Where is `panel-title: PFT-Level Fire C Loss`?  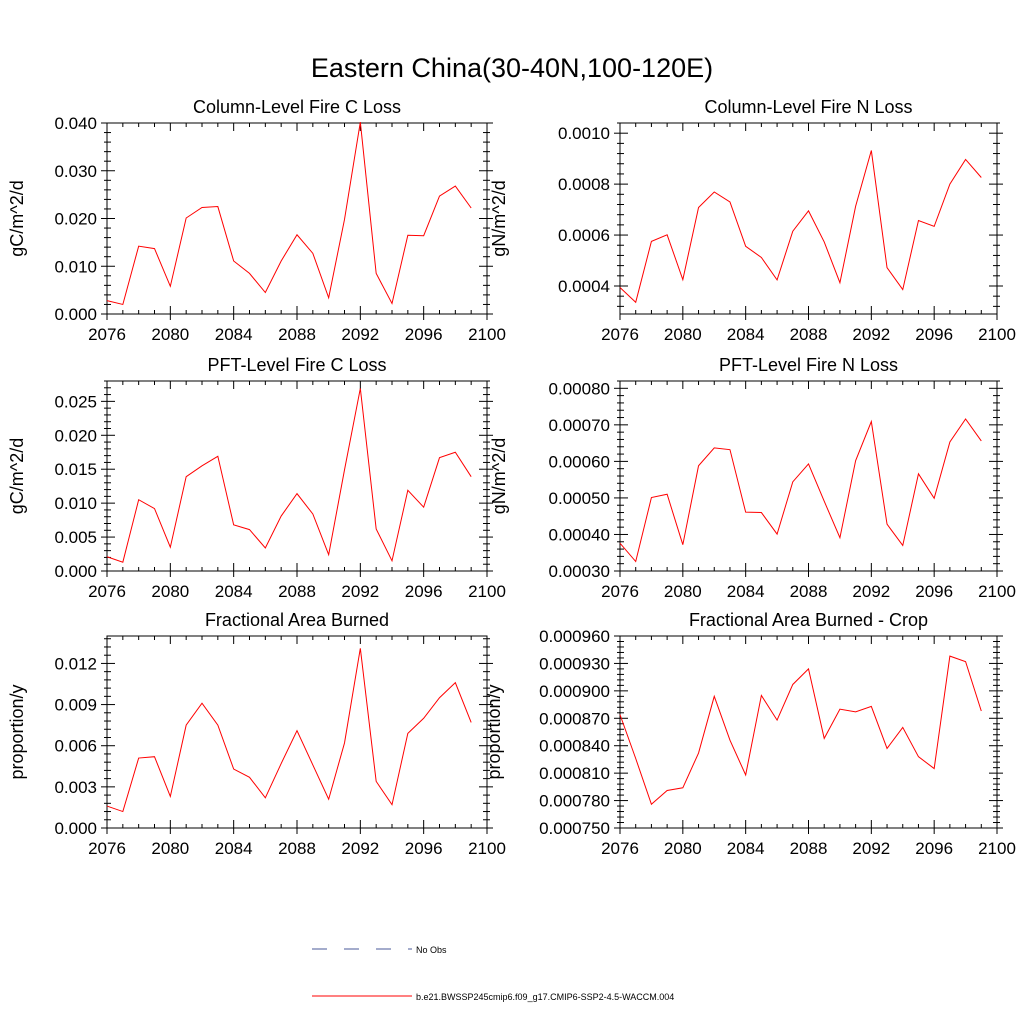 panel-title: PFT-Level Fire C Loss is located at coordinates (296, 365).